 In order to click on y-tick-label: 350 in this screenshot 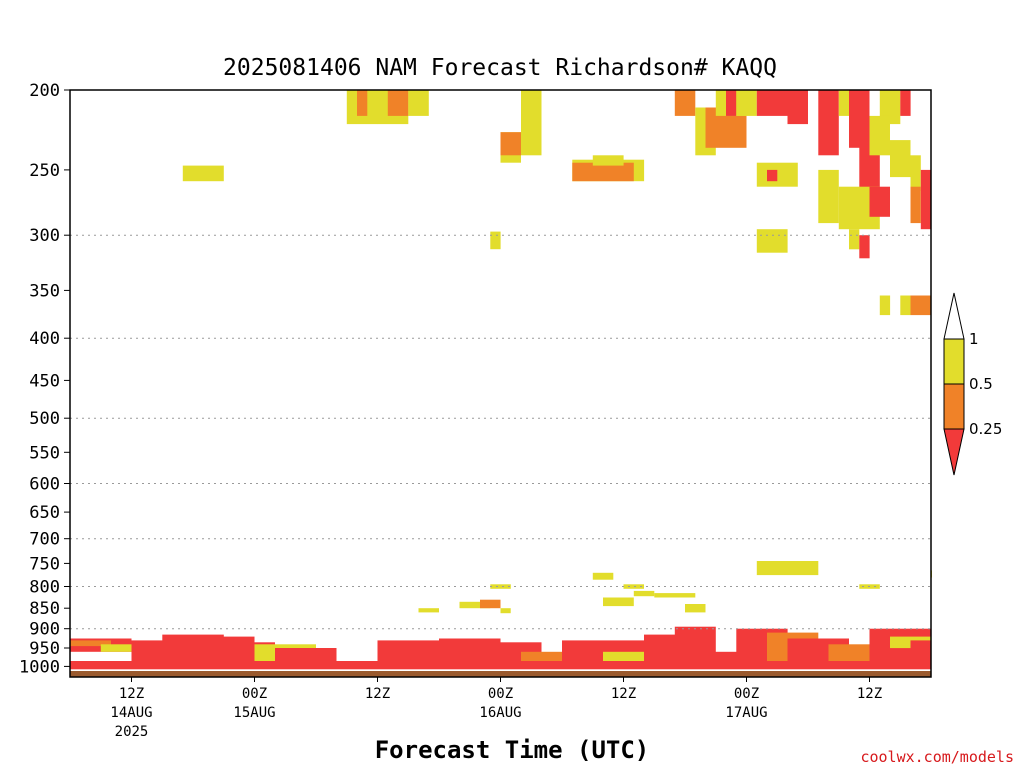, I will do `click(44, 291)`.